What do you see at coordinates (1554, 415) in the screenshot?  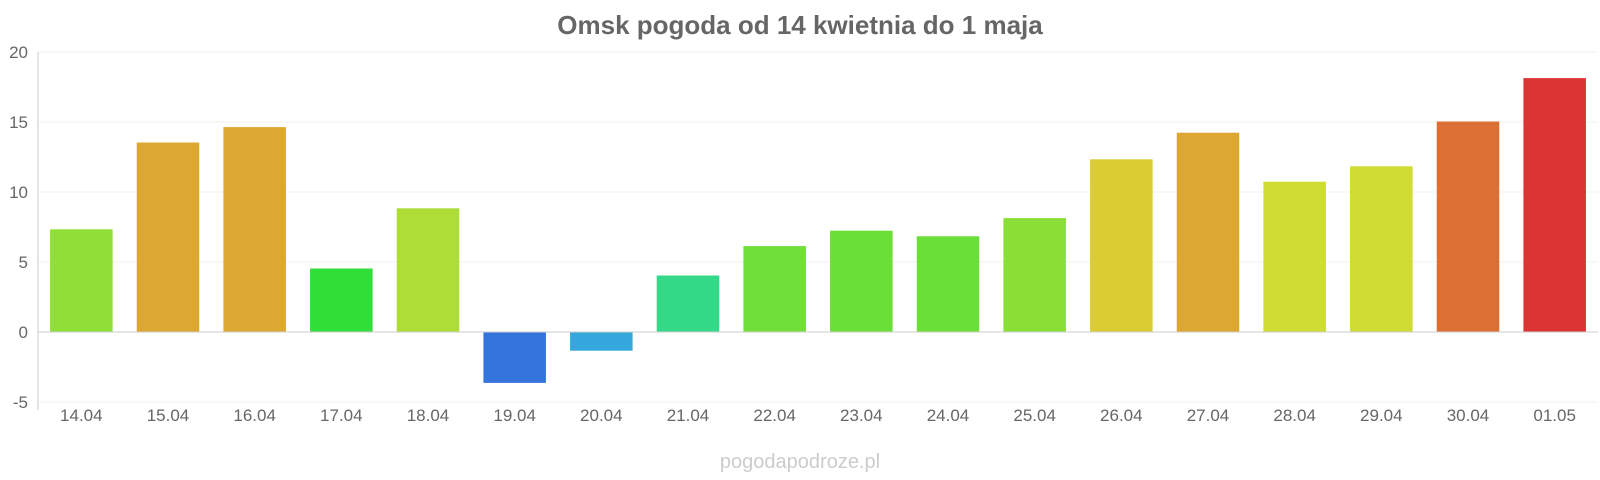 I see `x-tick-label: 01.05` at bounding box center [1554, 415].